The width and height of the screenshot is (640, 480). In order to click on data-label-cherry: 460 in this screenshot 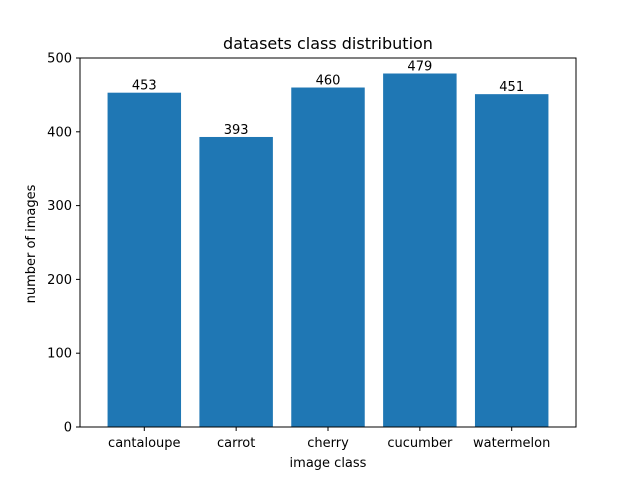, I will do `click(328, 81)`.